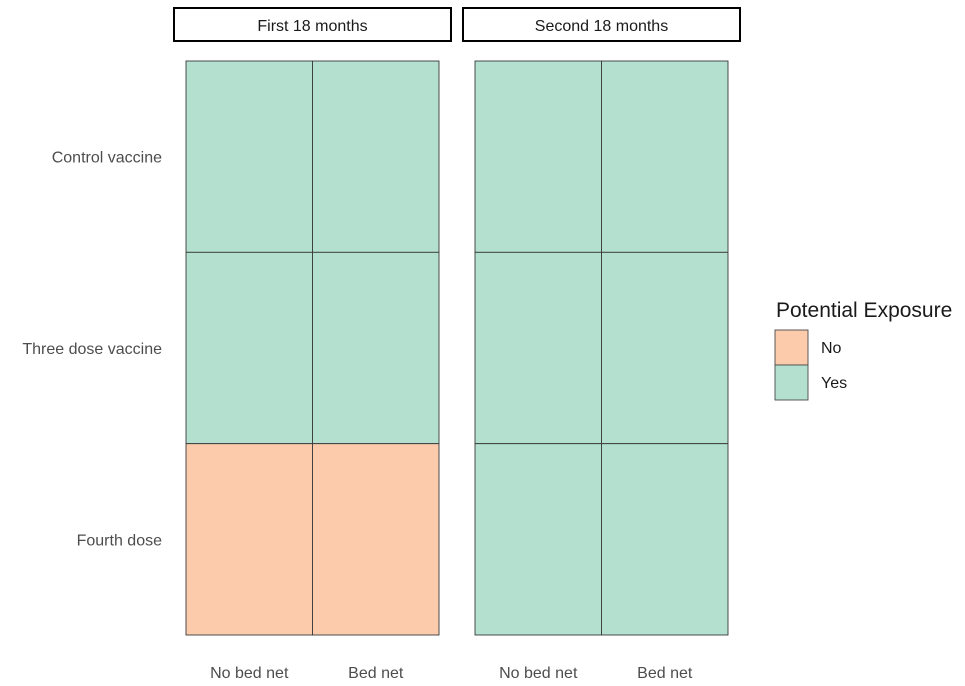  What do you see at coordinates (834, 383) in the screenshot?
I see `legend-label: Yes` at bounding box center [834, 383].